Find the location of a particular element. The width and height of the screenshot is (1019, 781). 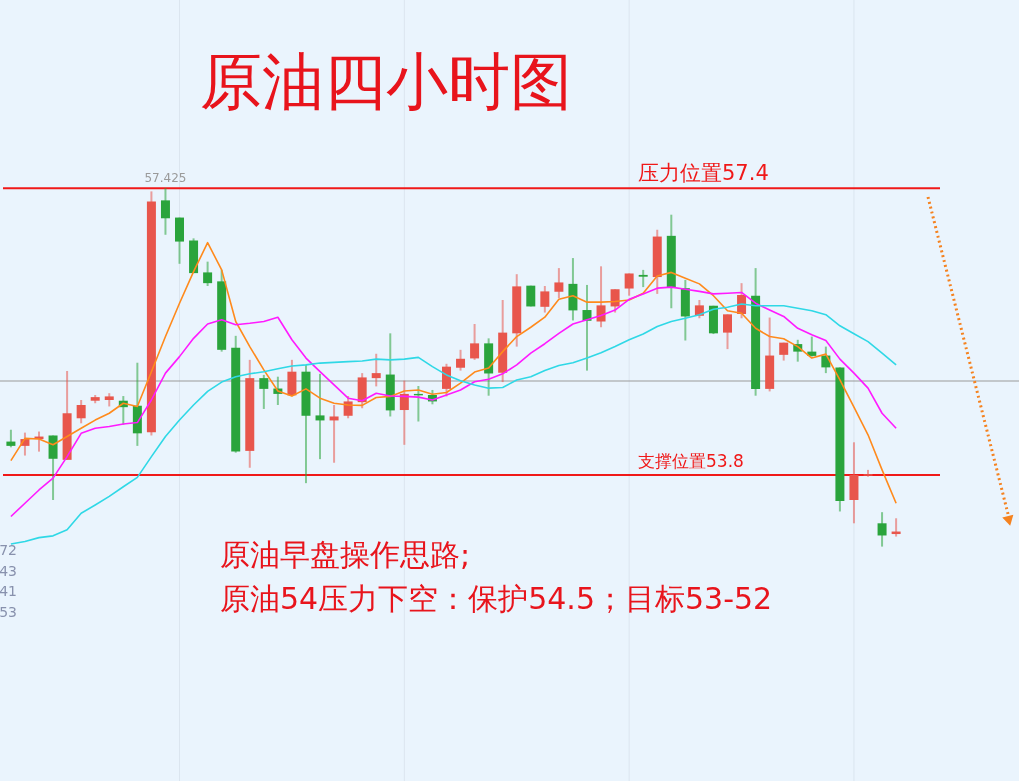

ref-line-label: 压力位置57.4 is located at coordinates (703, 173).